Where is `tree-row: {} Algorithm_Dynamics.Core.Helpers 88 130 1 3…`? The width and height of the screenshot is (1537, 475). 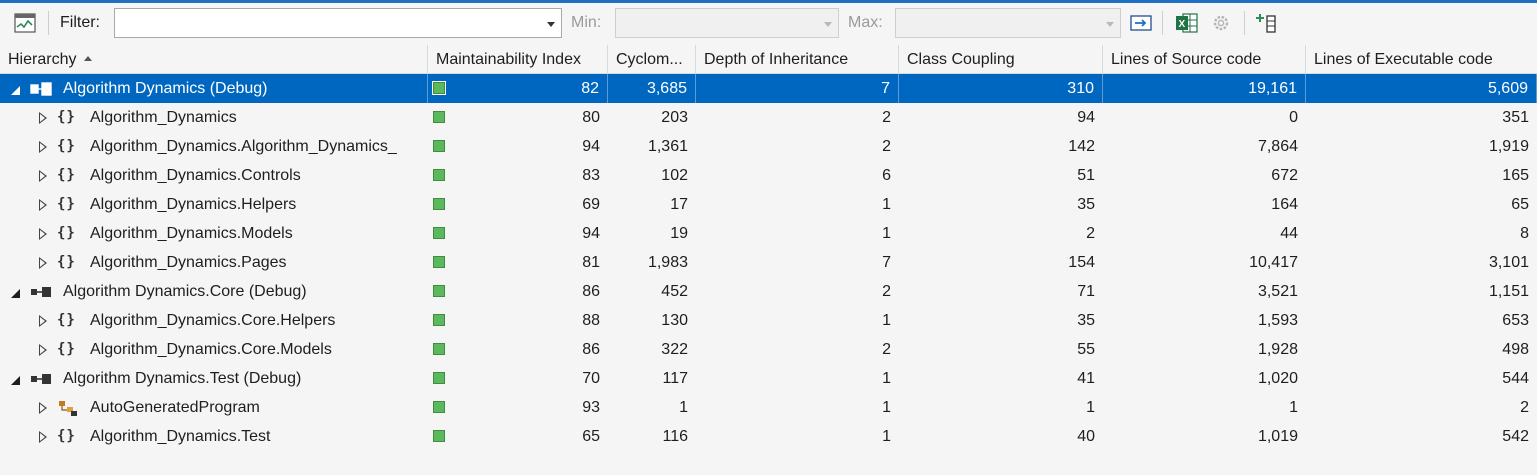
tree-row: {} Algorithm_Dynamics.Core.Helpers 88 130 1 3… is located at coordinates (768, 320).